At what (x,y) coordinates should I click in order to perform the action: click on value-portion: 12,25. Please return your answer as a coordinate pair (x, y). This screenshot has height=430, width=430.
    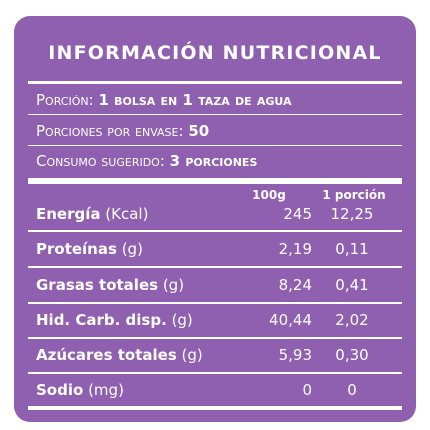
    Looking at the image, I should click on (352, 214).